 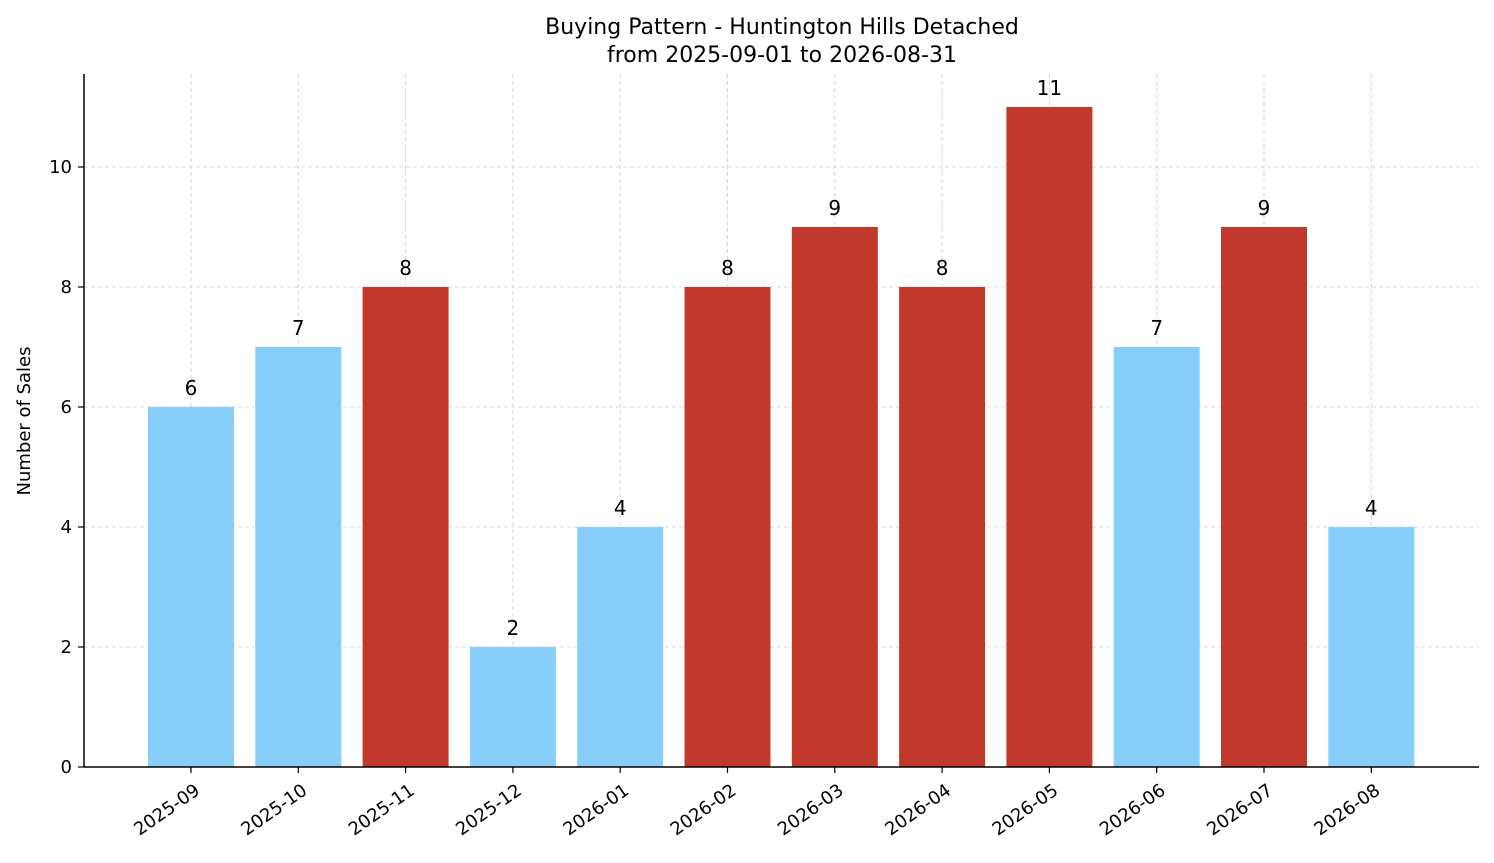 What do you see at coordinates (596, 810) in the screenshot?
I see `x-tick-label: 2026-01` at bounding box center [596, 810].